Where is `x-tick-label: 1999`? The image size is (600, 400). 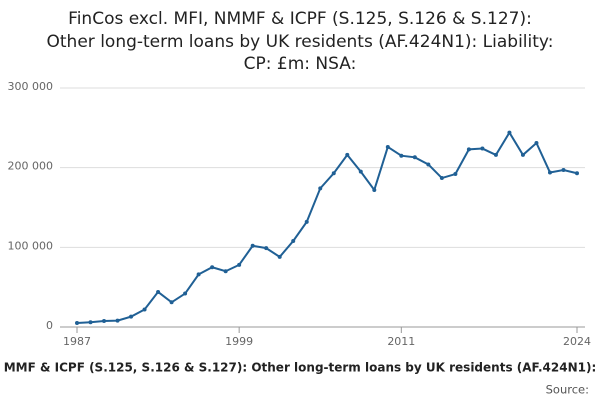 x-tick-label: 1999 is located at coordinates (239, 341).